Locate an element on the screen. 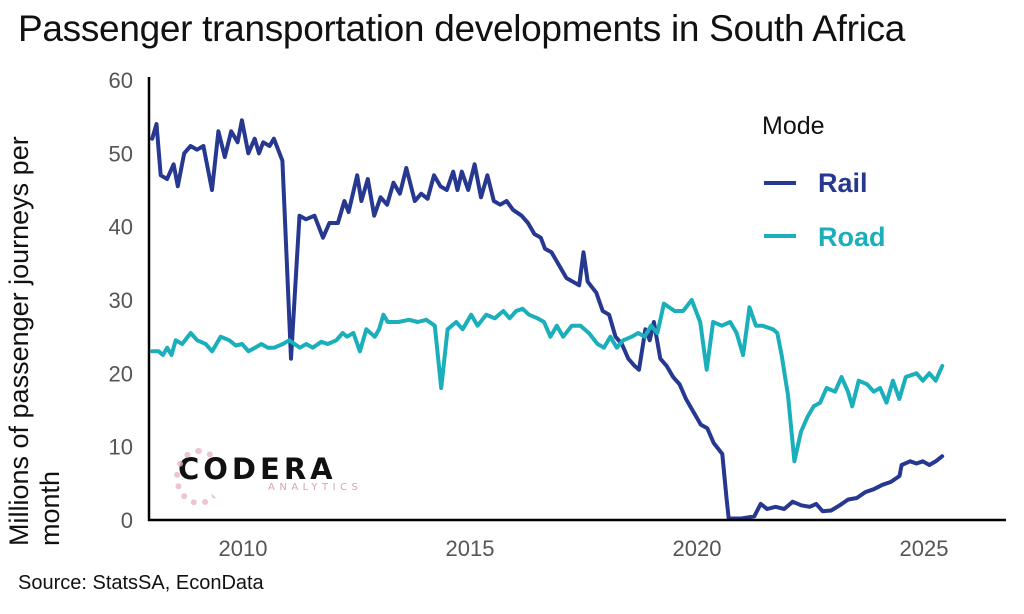  logo-ring-icon is located at coordinates (199, 477).